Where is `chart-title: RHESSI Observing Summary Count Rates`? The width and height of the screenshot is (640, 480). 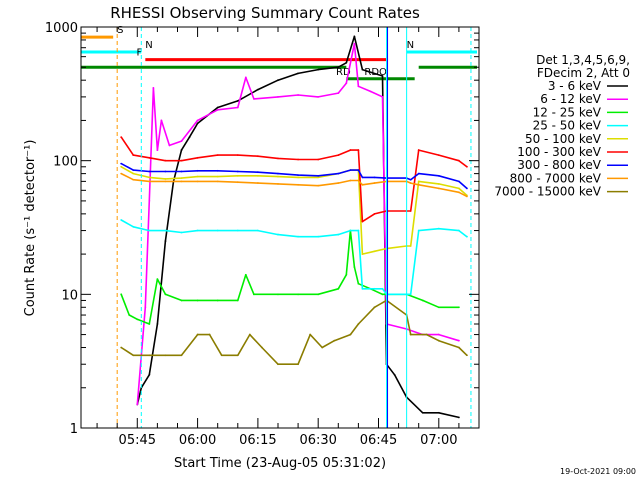 chart-title: RHESSI Observing Summary Count Rates is located at coordinates (265, 13).